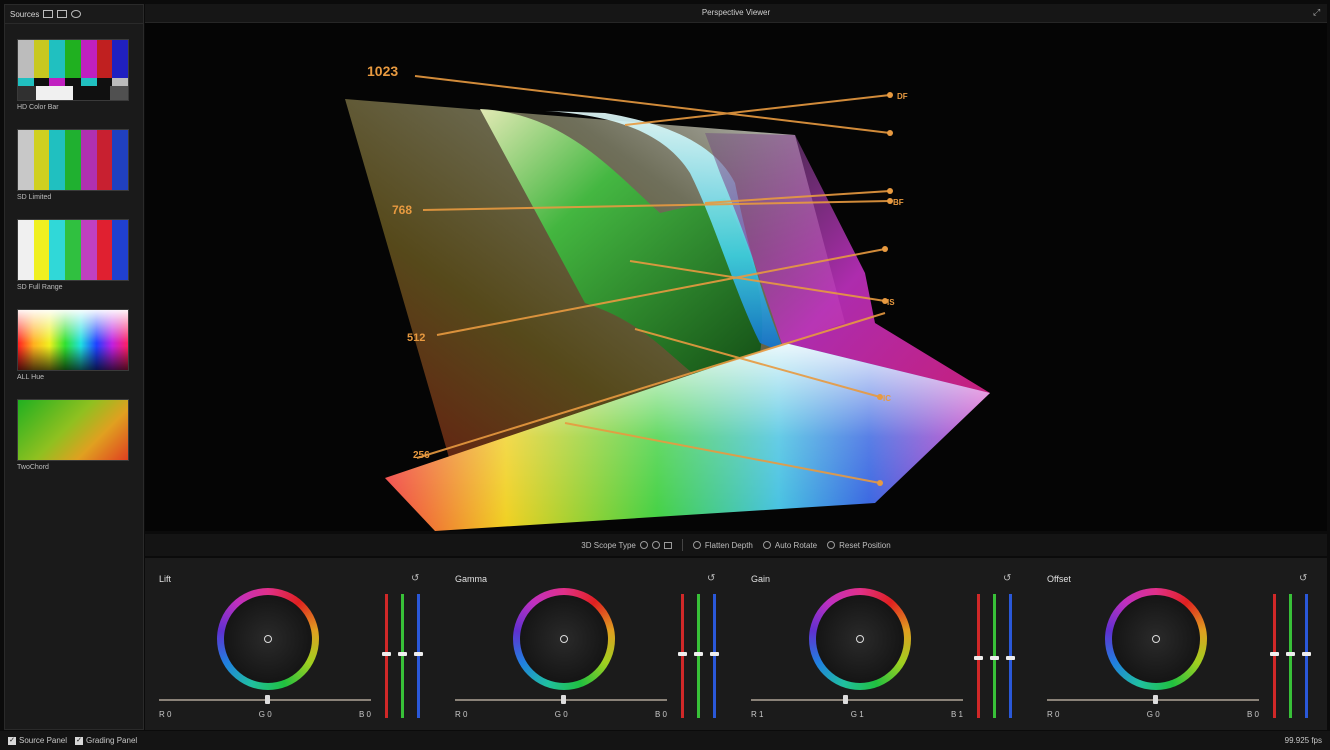 This screenshot has height=750, width=1330. I want to click on settings-icon, so click(76, 14).